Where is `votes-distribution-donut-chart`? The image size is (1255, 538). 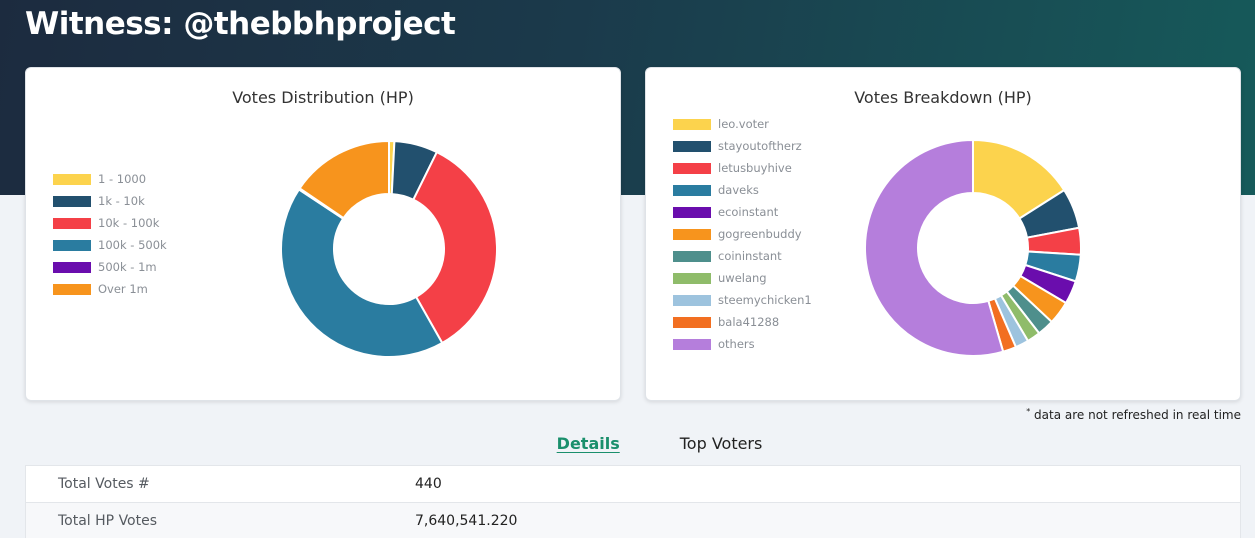 votes-distribution-donut-chart is located at coordinates (389, 248).